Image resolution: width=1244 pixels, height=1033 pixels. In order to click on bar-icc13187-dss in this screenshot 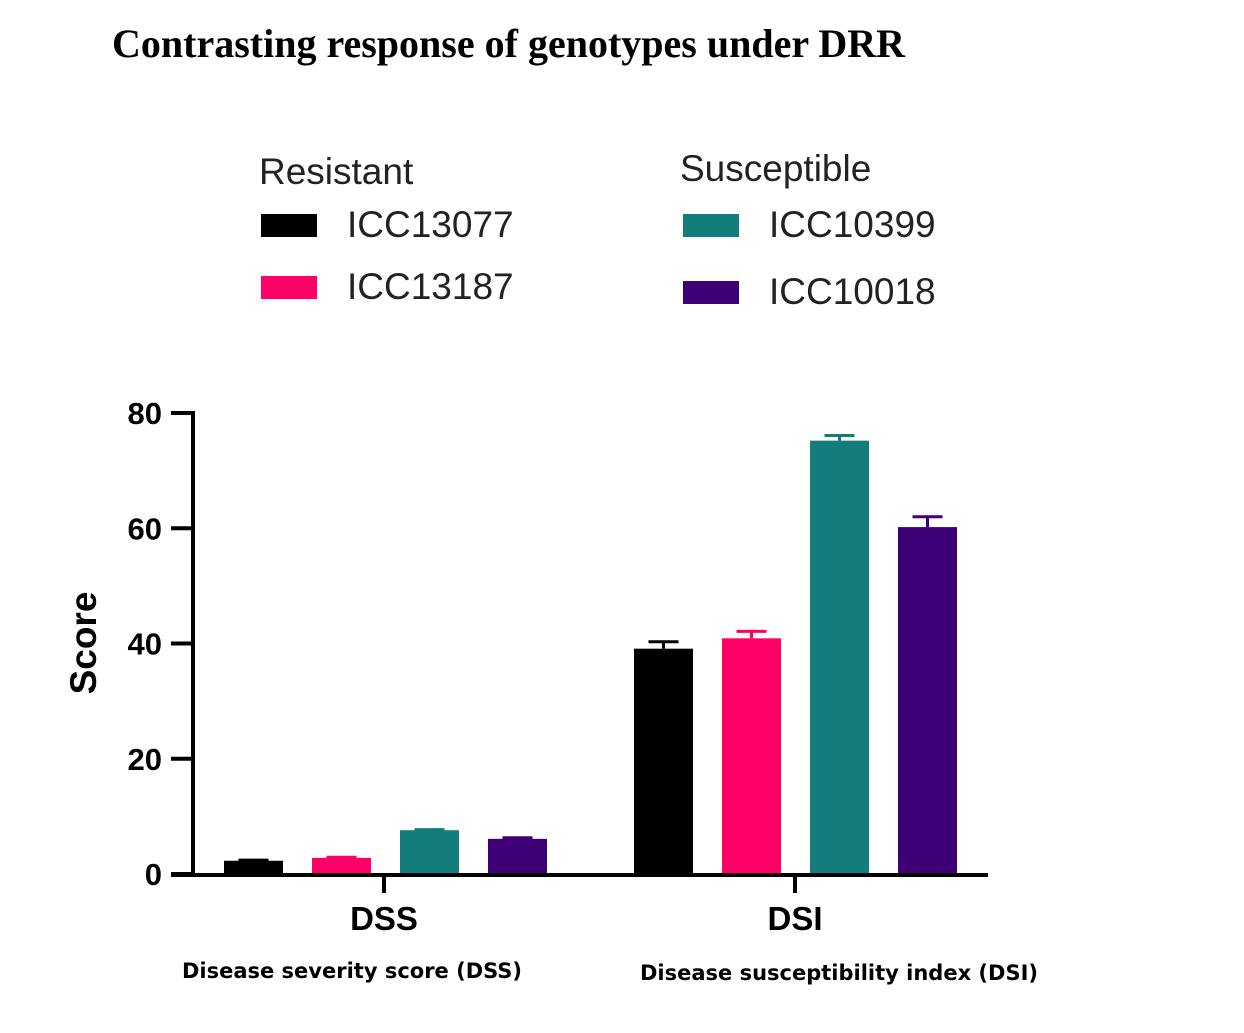, I will do `click(341, 865)`.